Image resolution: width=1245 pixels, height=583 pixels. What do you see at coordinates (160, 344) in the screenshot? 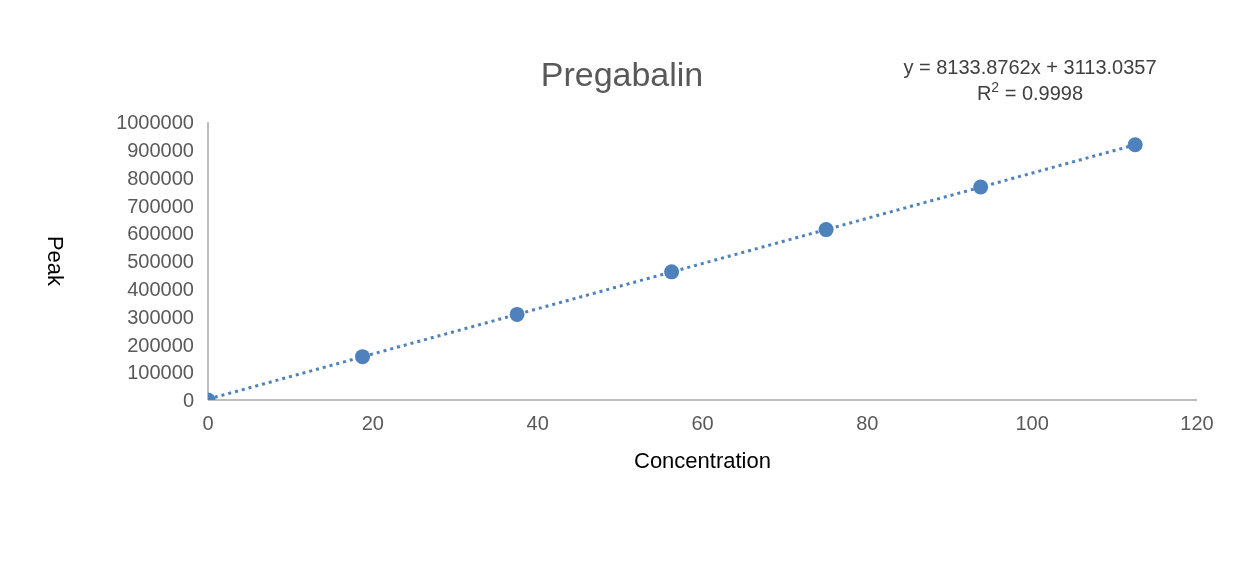
I see `y-tick-label: 200000` at bounding box center [160, 344].